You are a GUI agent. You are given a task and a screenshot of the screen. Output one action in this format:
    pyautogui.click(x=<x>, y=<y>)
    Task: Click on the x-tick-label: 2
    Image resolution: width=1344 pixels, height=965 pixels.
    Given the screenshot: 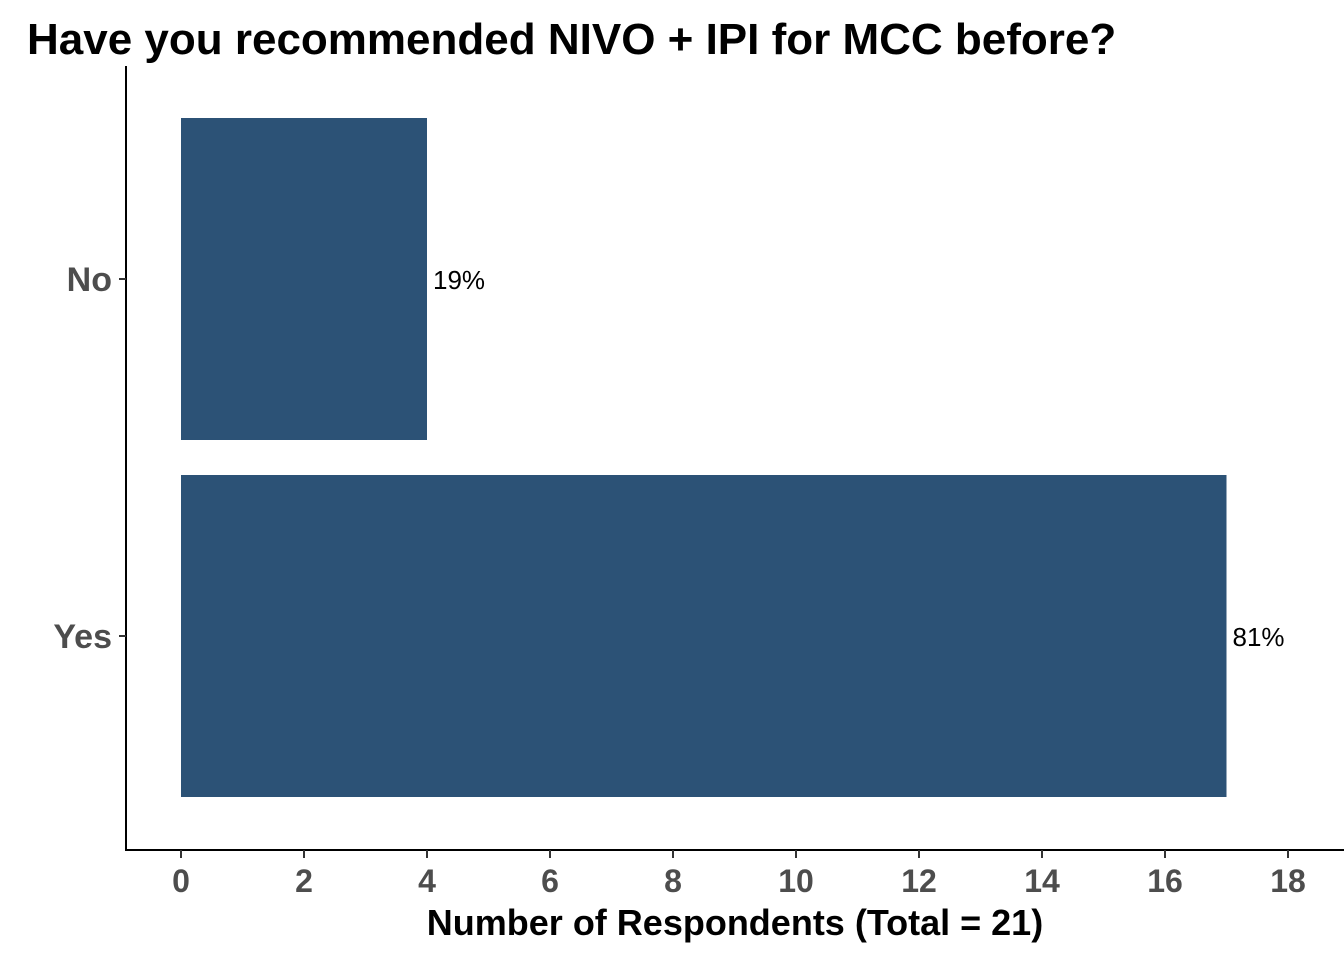 What is the action you would take?
    pyautogui.click(x=304, y=881)
    